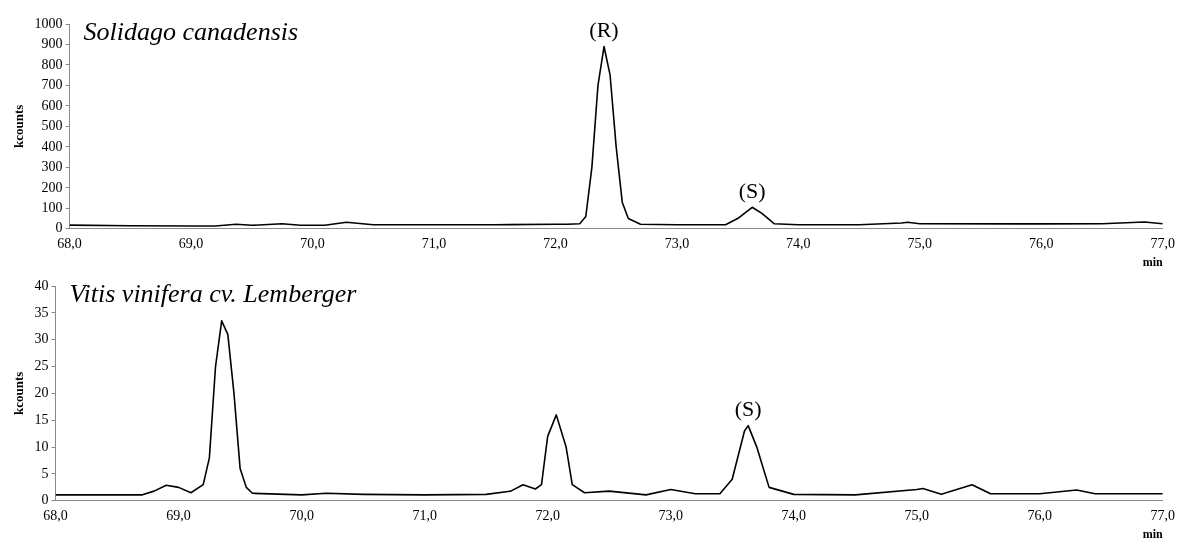  Describe the element at coordinates (48, 23) in the screenshot. I see `y-tick-label: 1000` at that location.